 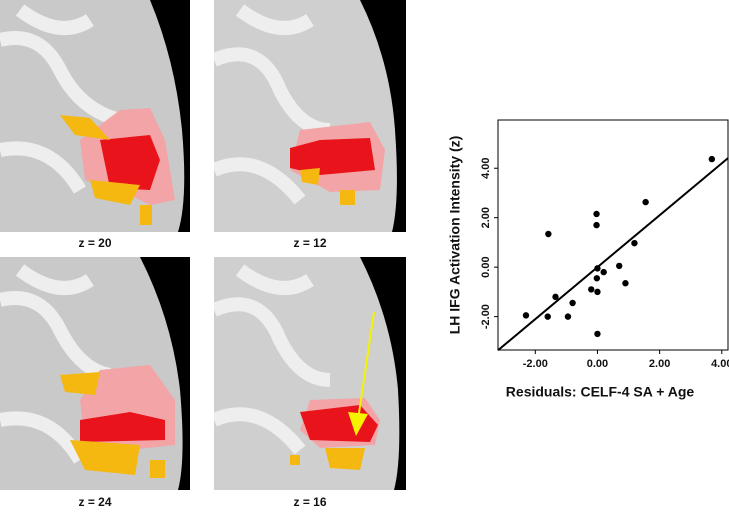 I want to click on fit-line, so click(x=613, y=254).